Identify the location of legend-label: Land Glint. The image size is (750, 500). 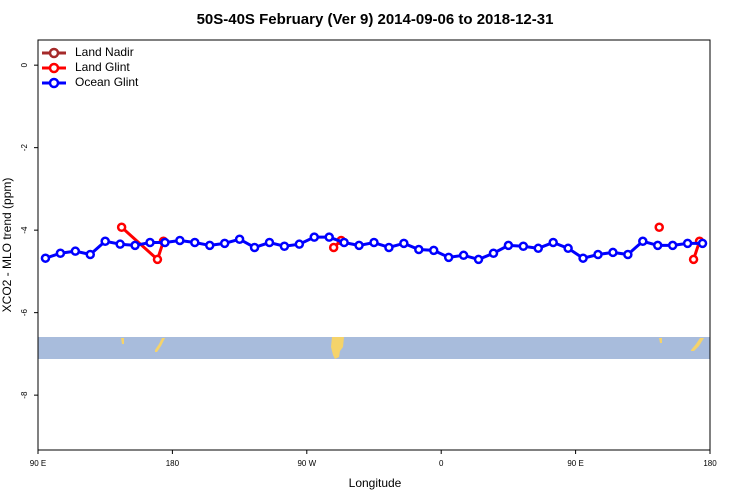
(102, 67).